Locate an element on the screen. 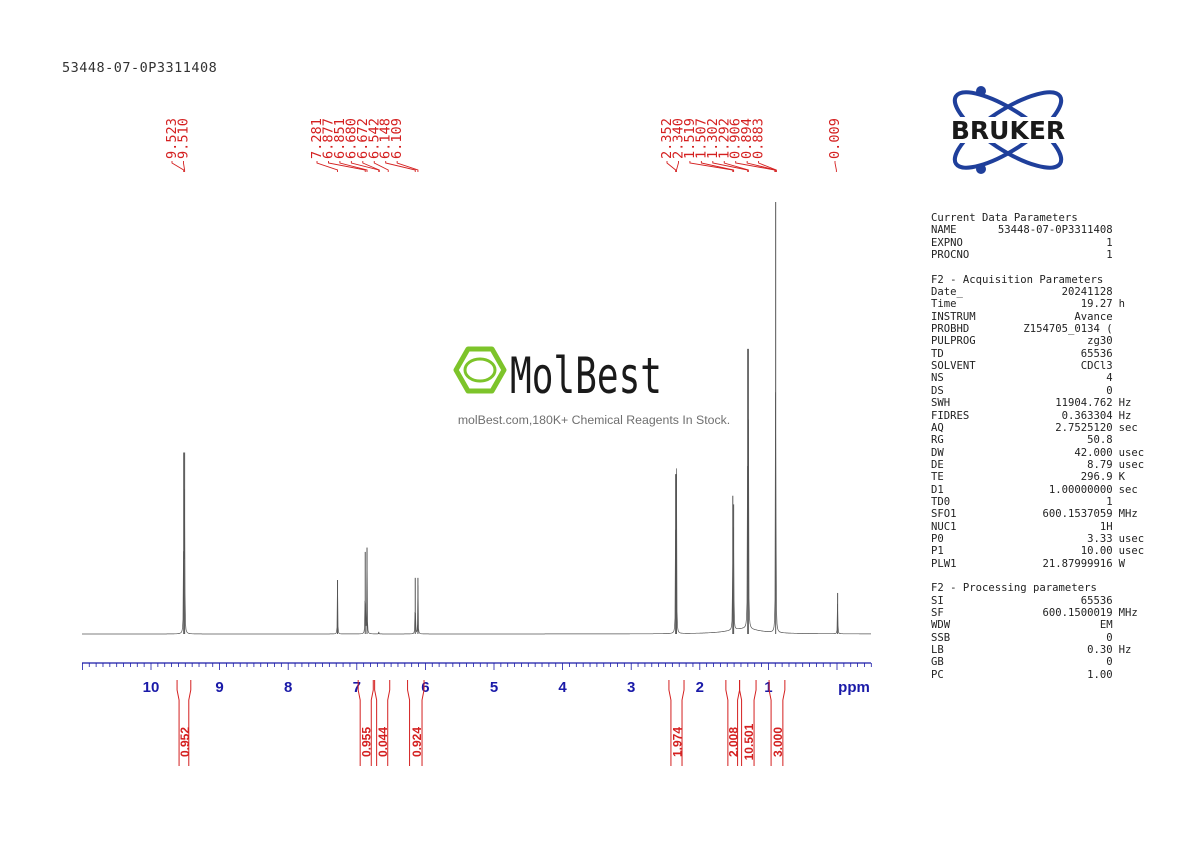 This screenshot has width=1190, height=842. parameter-row: WDW EM is located at coordinates (1041, 625).